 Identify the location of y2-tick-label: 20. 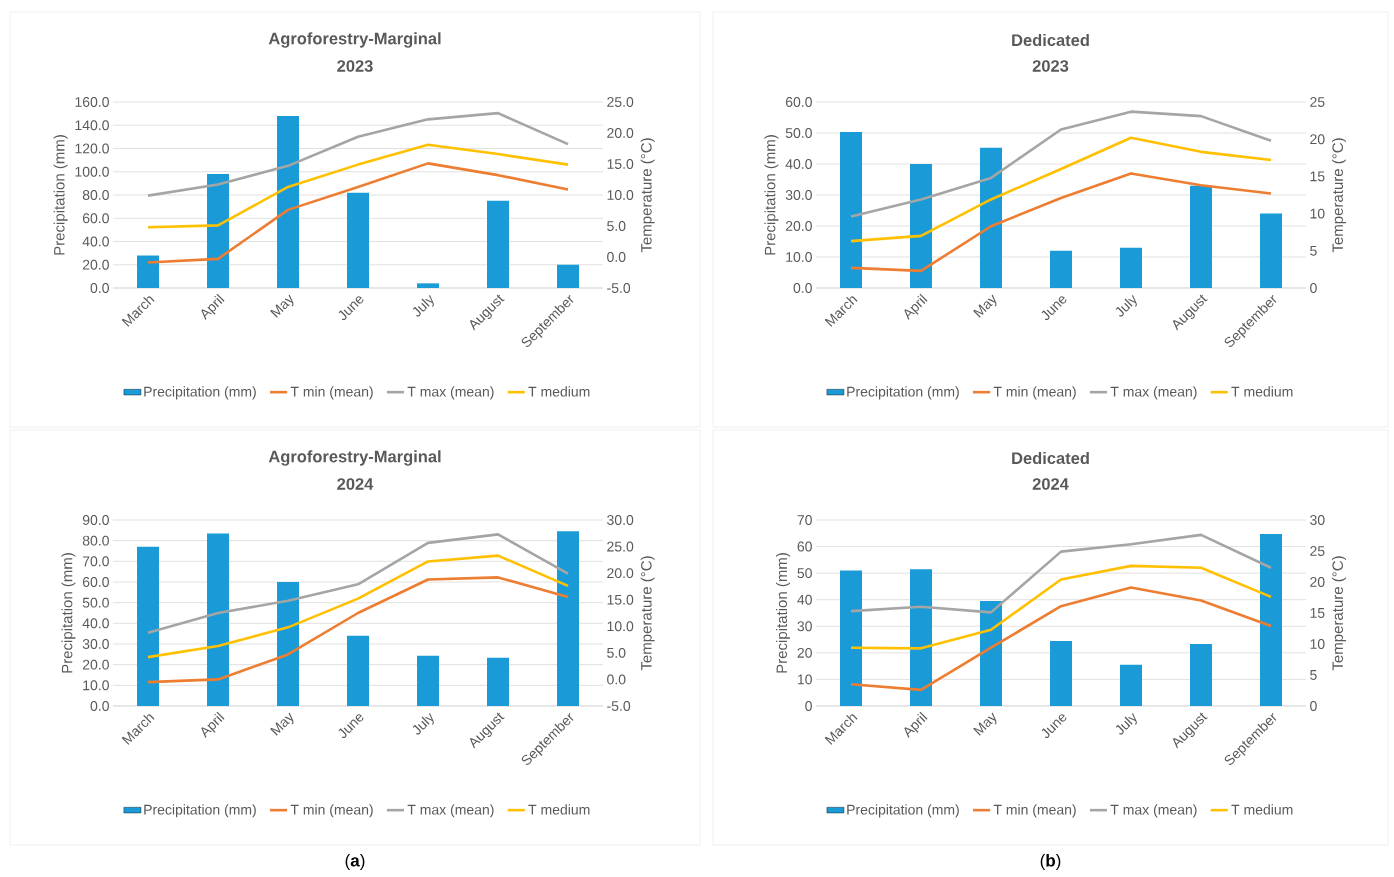
(1317, 139).